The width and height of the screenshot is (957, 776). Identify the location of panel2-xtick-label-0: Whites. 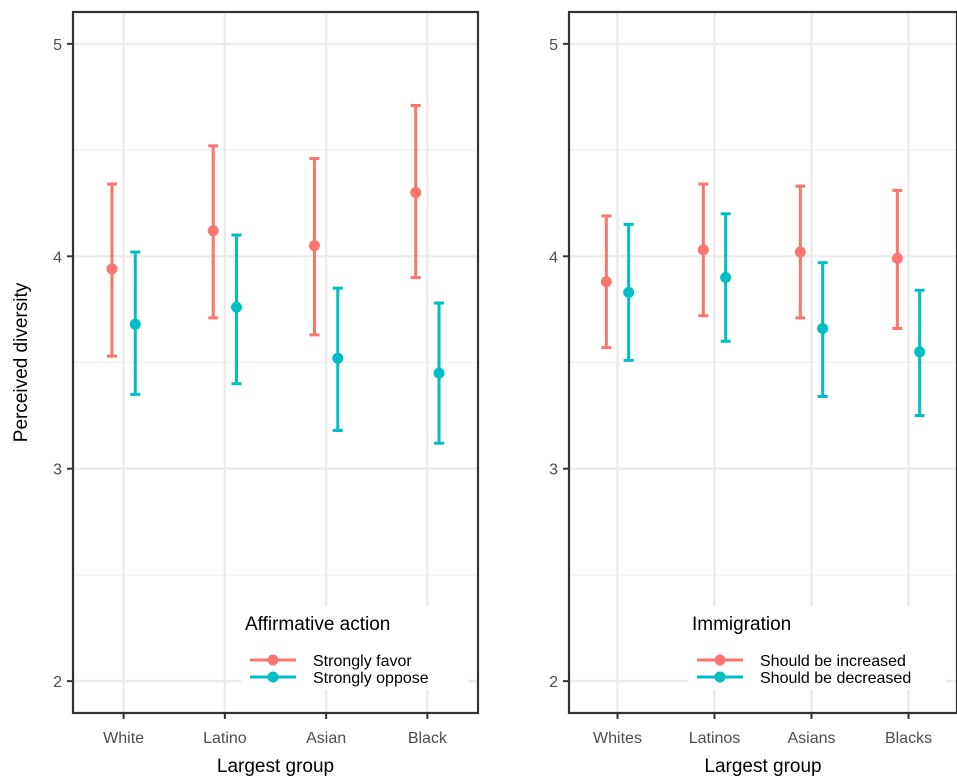
(617, 738).